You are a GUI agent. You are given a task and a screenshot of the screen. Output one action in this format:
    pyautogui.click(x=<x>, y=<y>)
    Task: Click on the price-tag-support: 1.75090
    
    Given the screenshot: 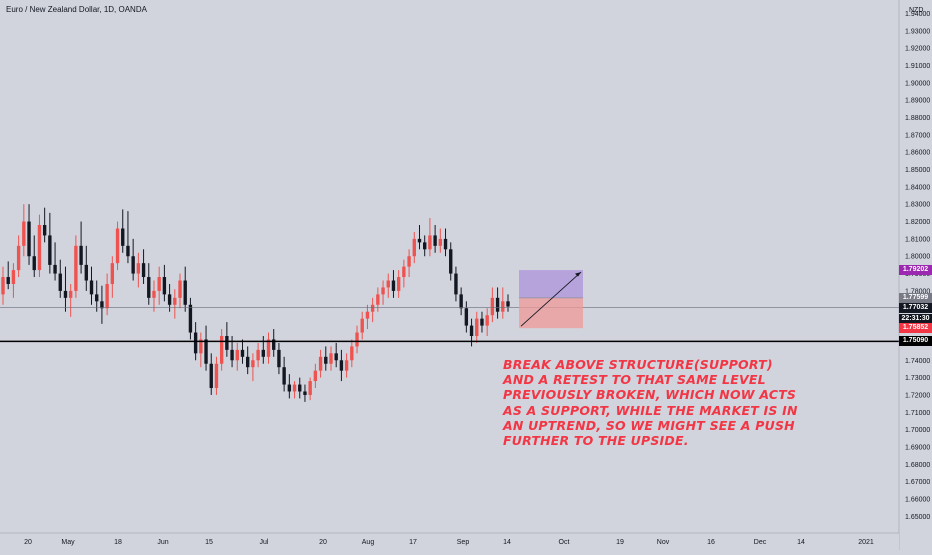 What is the action you would take?
    pyautogui.click(x=915, y=341)
    